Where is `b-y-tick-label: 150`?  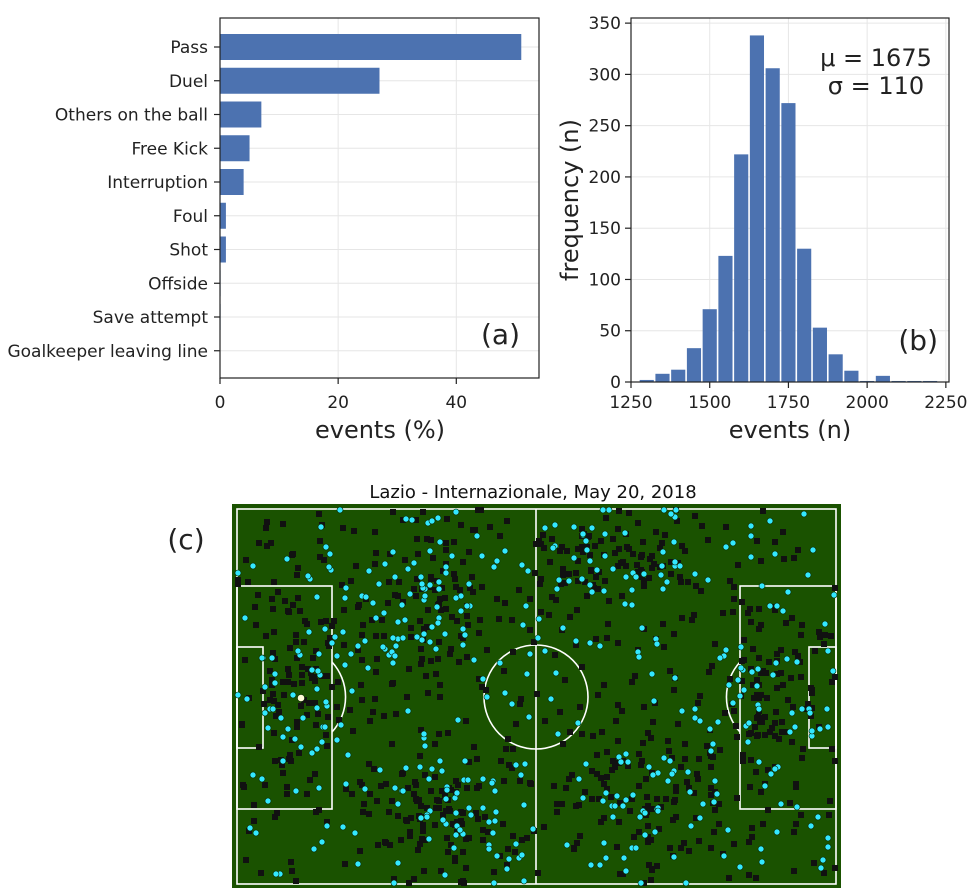
b-y-tick-label: 150 is located at coordinates (605, 229).